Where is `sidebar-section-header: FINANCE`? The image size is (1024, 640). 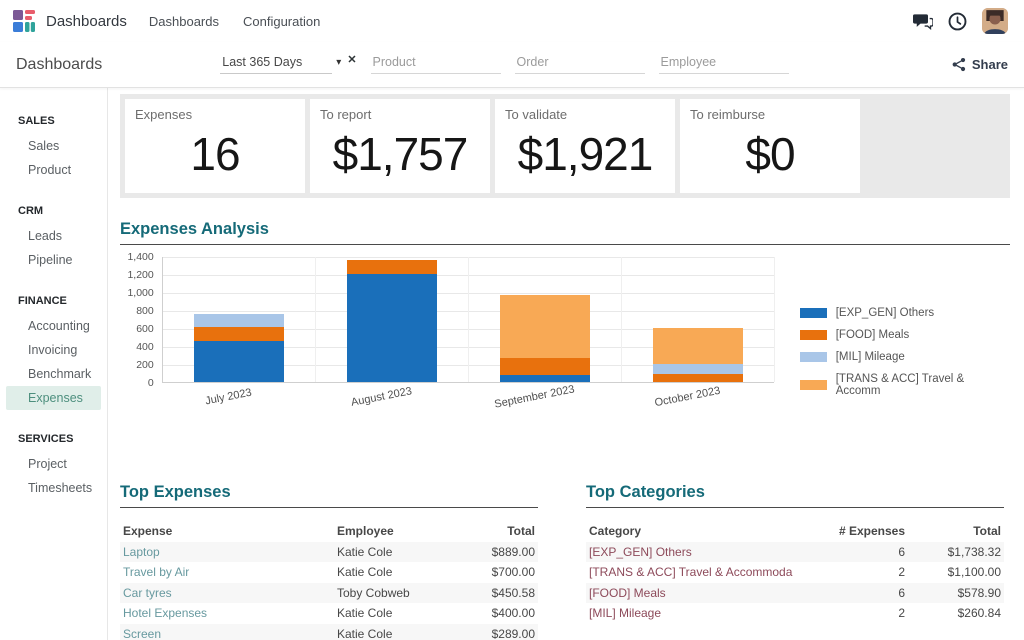
sidebar-section-header: FINANCE is located at coordinates (42, 301).